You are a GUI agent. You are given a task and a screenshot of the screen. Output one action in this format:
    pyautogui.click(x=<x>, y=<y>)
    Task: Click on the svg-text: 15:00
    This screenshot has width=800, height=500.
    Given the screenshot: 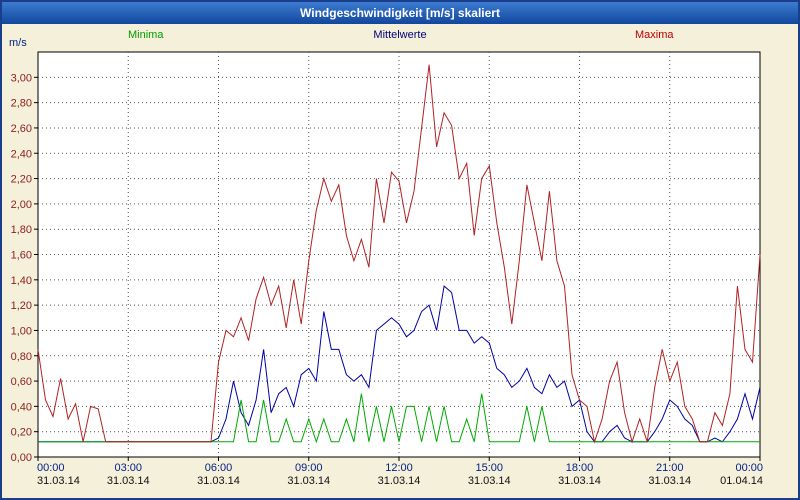 What is the action you would take?
    pyautogui.click(x=489, y=468)
    